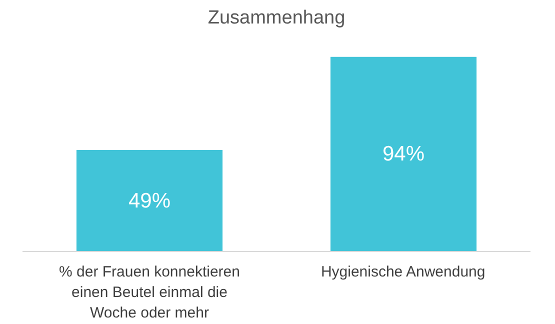 Image resolution: width=555 pixels, height=324 pixels. I want to click on data-label: 94%, so click(403, 154).